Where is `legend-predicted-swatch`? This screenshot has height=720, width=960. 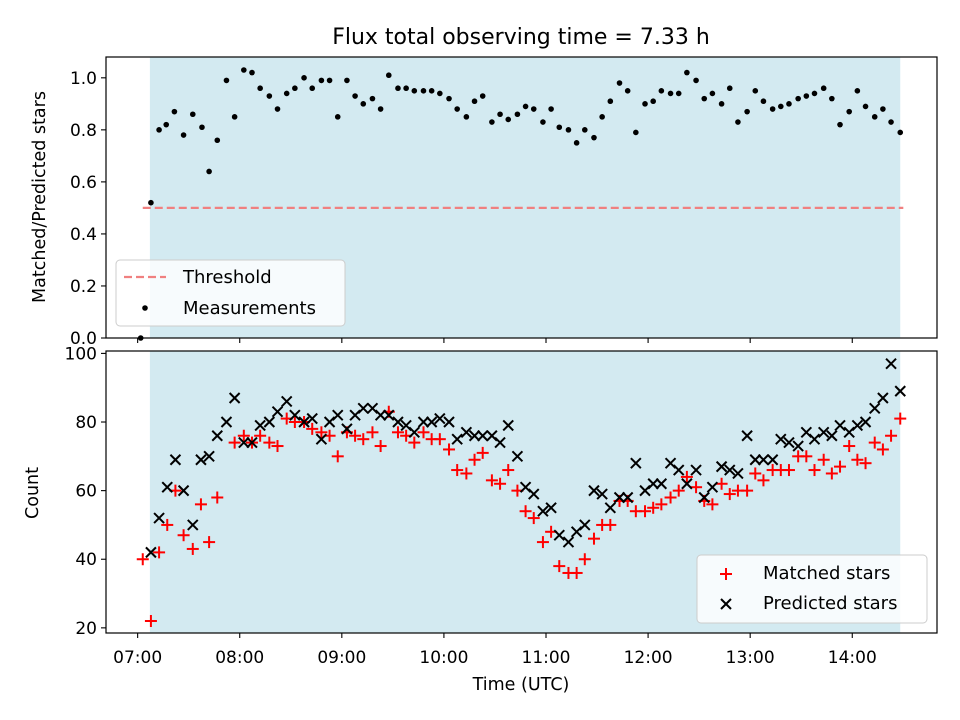 legend-predicted-swatch is located at coordinates (726, 604).